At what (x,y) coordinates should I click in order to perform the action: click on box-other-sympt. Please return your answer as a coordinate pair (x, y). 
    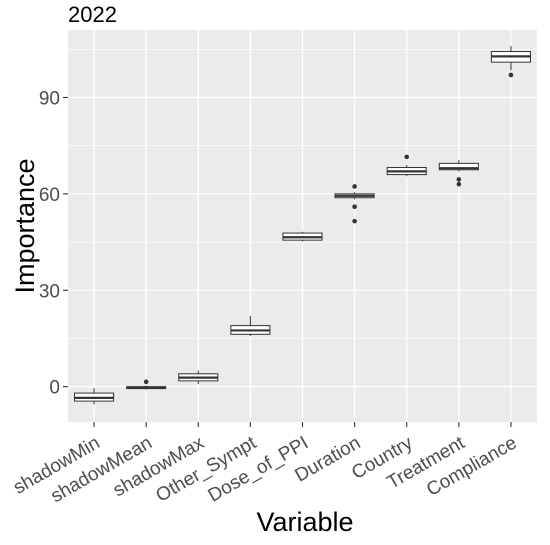
    Looking at the image, I should click on (250, 325).